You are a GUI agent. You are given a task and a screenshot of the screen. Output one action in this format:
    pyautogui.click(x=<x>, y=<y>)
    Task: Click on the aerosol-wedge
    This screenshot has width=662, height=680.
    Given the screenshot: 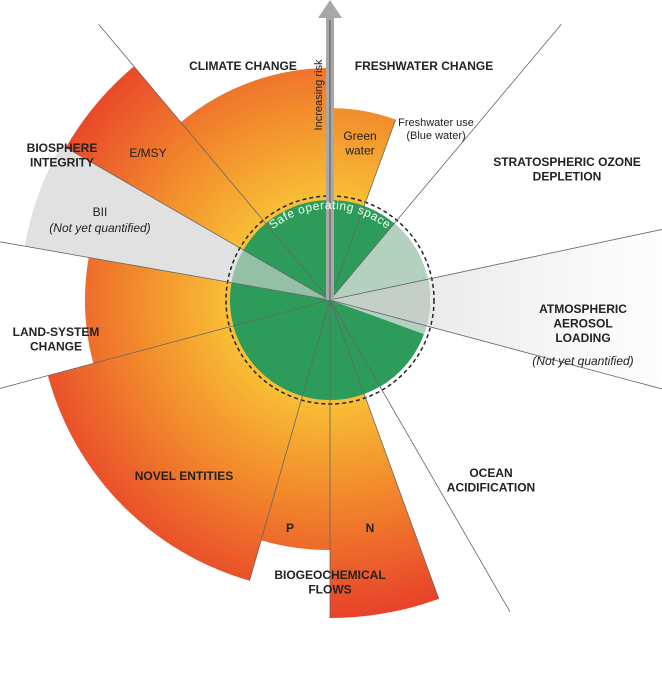 What is the action you would take?
    pyautogui.click(x=496, y=308)
    